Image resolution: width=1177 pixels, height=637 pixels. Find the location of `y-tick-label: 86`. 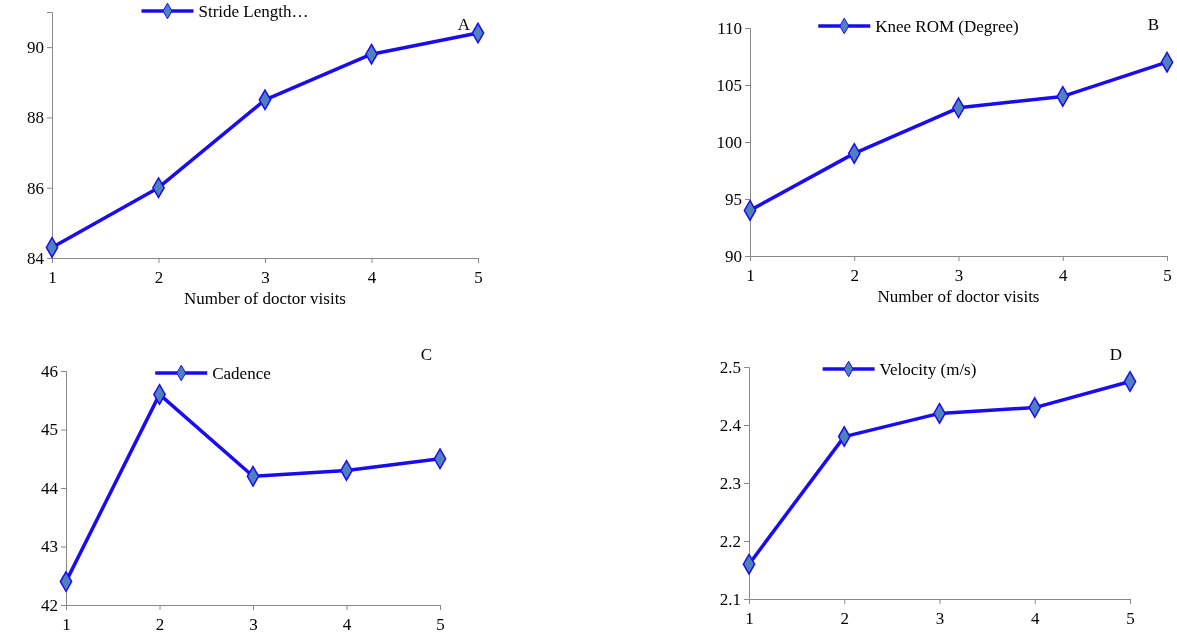

y-tick-label: 86 is located at coordinates (35, 188).